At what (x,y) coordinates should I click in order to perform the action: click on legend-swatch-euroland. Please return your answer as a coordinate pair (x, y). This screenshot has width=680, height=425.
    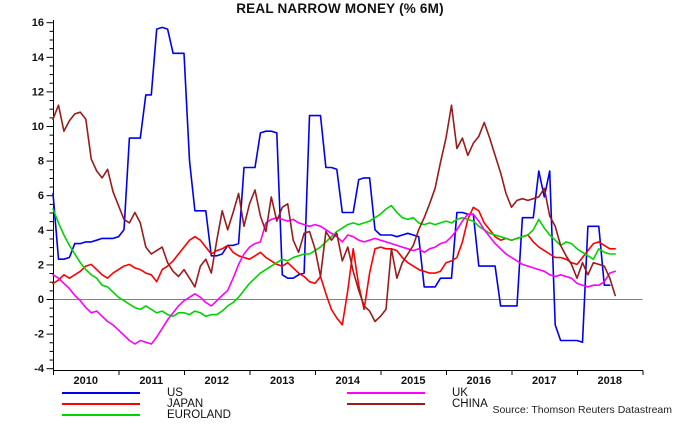
    Looking at the image, I should click on (101, 415).